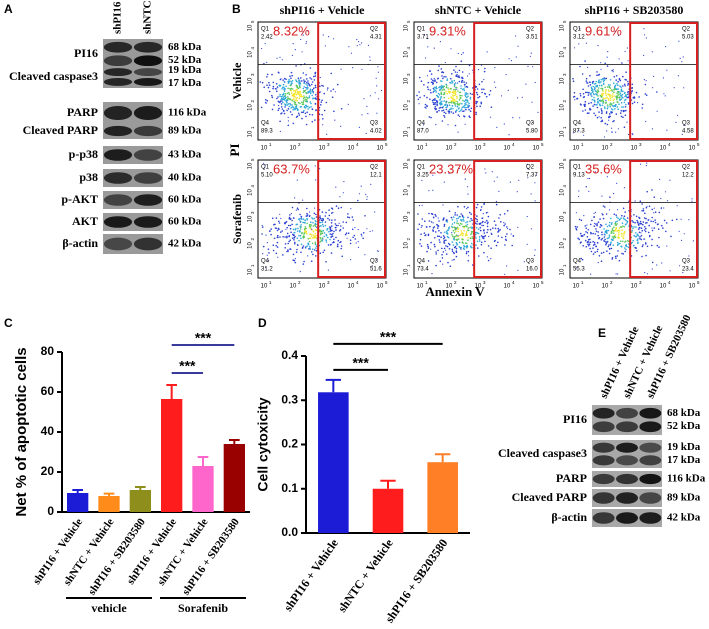 Image resolution: width=709 pixels, height=629 pixels. I want to click on error-bar, so click(109, 494).